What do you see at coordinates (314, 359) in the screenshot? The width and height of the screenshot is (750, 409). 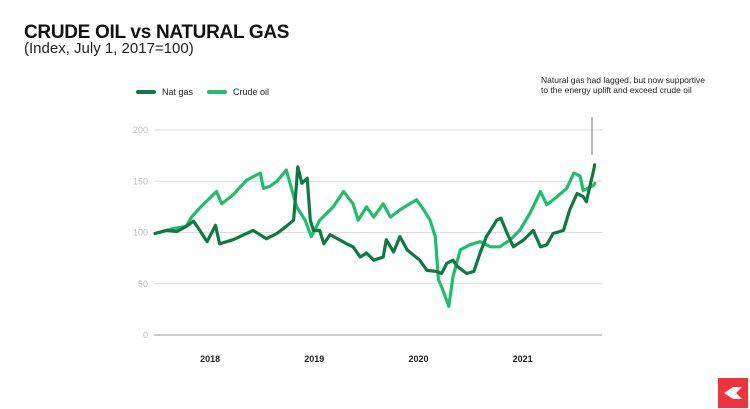 I see `x-tick-label: 2019` at bounding box center [314, 359].